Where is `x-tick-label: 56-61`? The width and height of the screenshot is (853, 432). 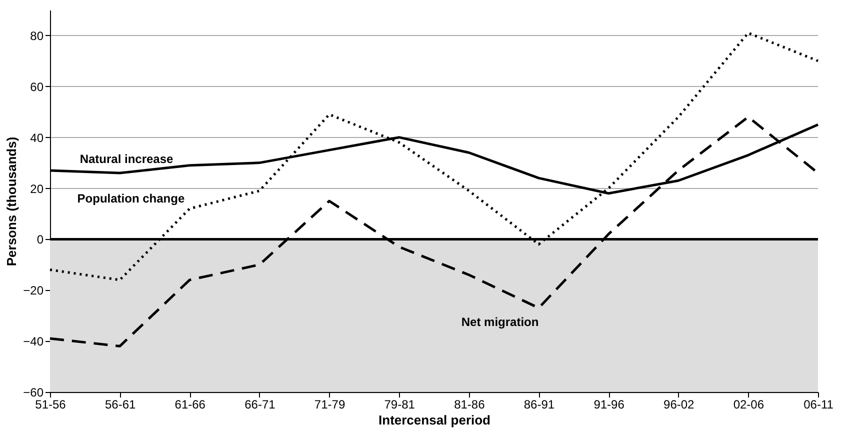
x-tick-label: 56-61 is located at coordinates (120, 405).